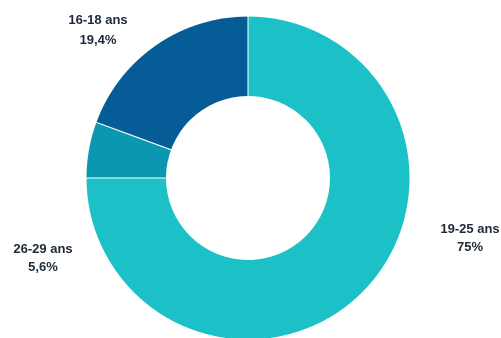 The width and height of the screenshot is (501, 338). Describe the element at coordinates (42, 248) in the screenshot. I see `slice-label-26-29: 26-29 ans` at that location.